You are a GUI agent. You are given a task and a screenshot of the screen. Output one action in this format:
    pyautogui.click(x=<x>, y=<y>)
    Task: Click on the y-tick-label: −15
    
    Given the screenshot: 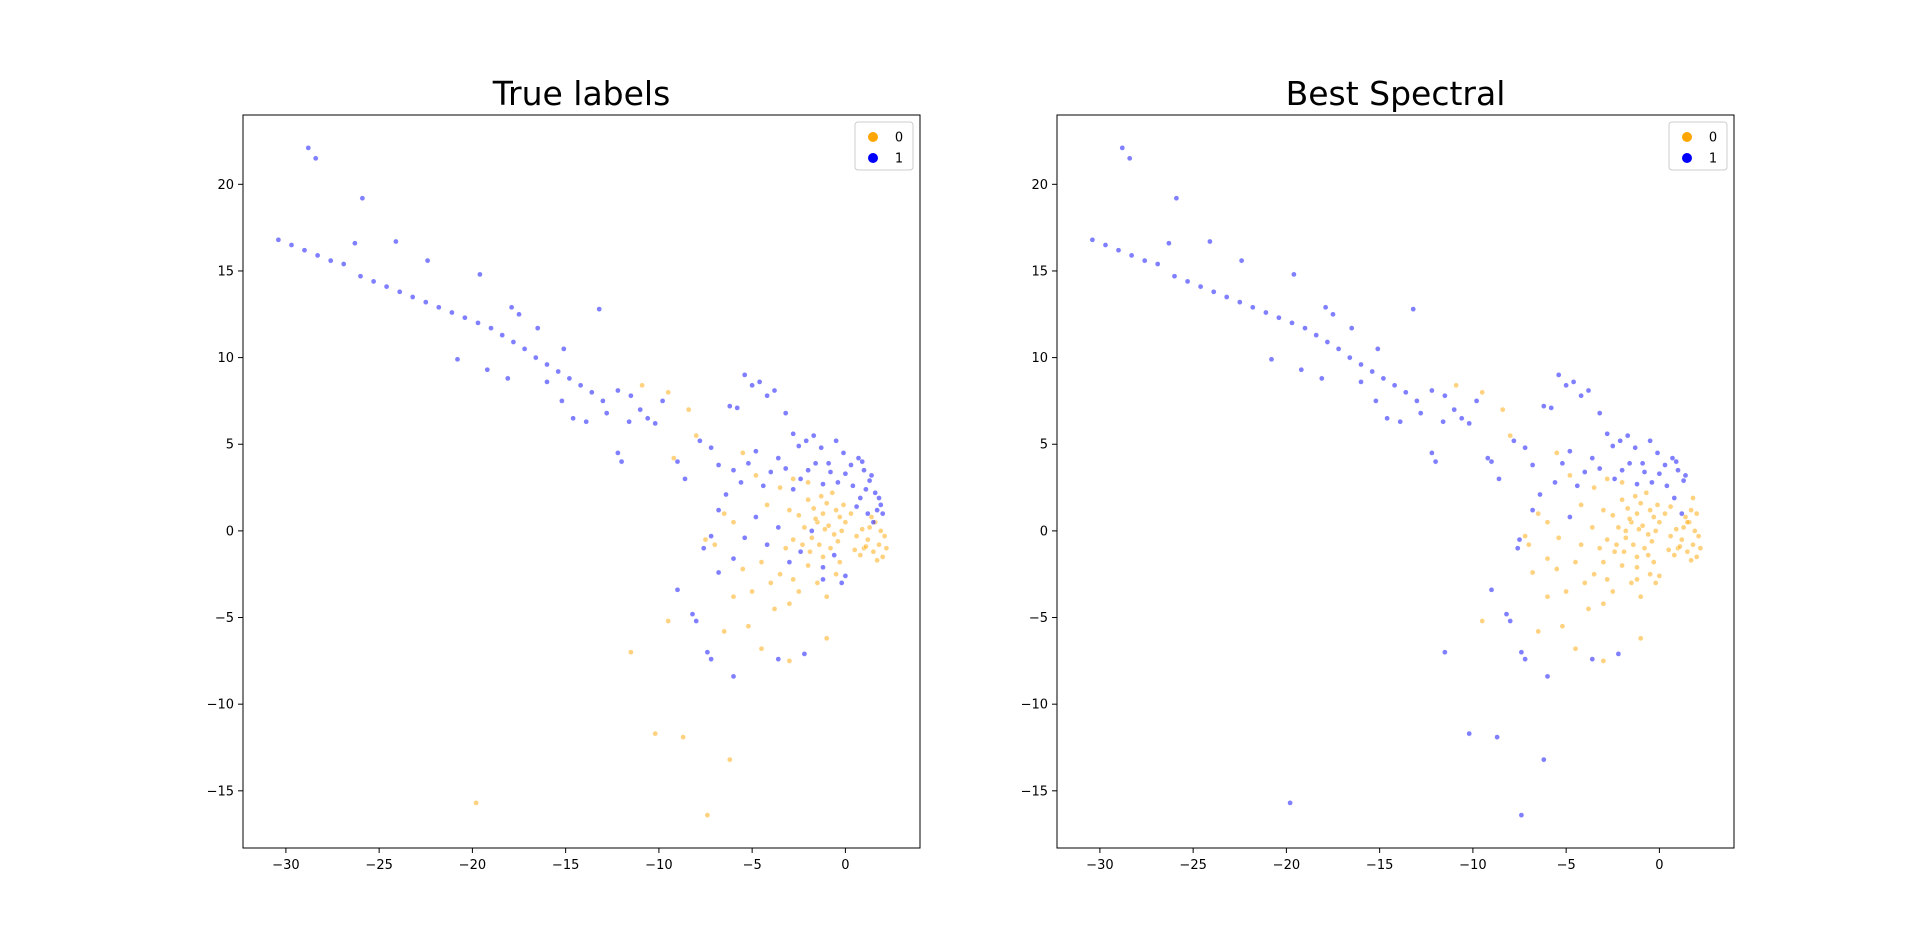 What is the action you would take?
    pyautogui.click(x=1034, y=791)
    